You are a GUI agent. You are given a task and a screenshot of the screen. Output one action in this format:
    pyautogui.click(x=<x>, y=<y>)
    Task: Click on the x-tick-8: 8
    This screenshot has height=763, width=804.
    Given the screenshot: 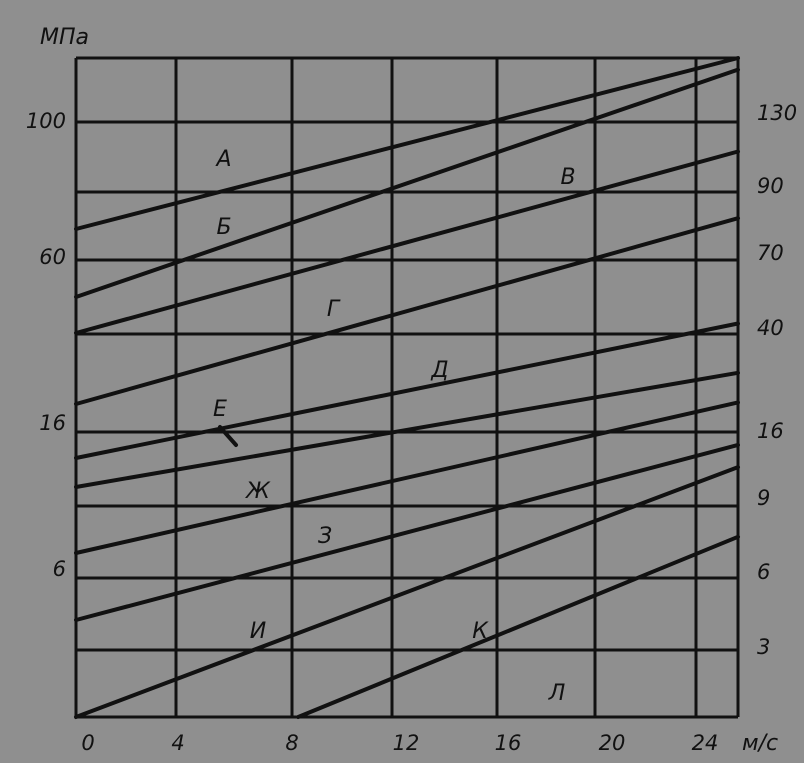 What is the action you would take?
    pyautogui.click(x=291, y=743)
    